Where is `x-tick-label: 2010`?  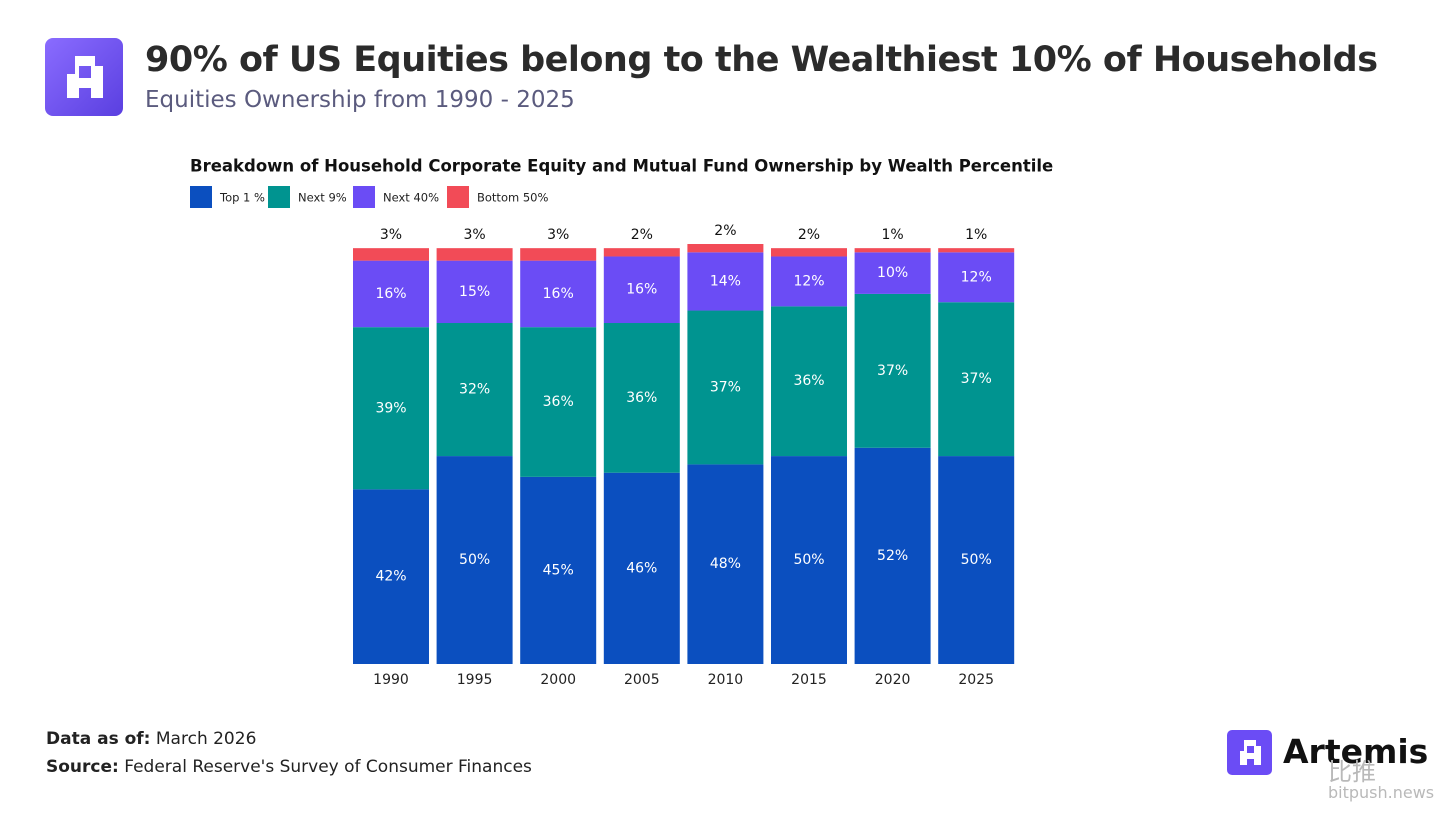
x-tick-label: 2010 is located at coordinates (726, 680).